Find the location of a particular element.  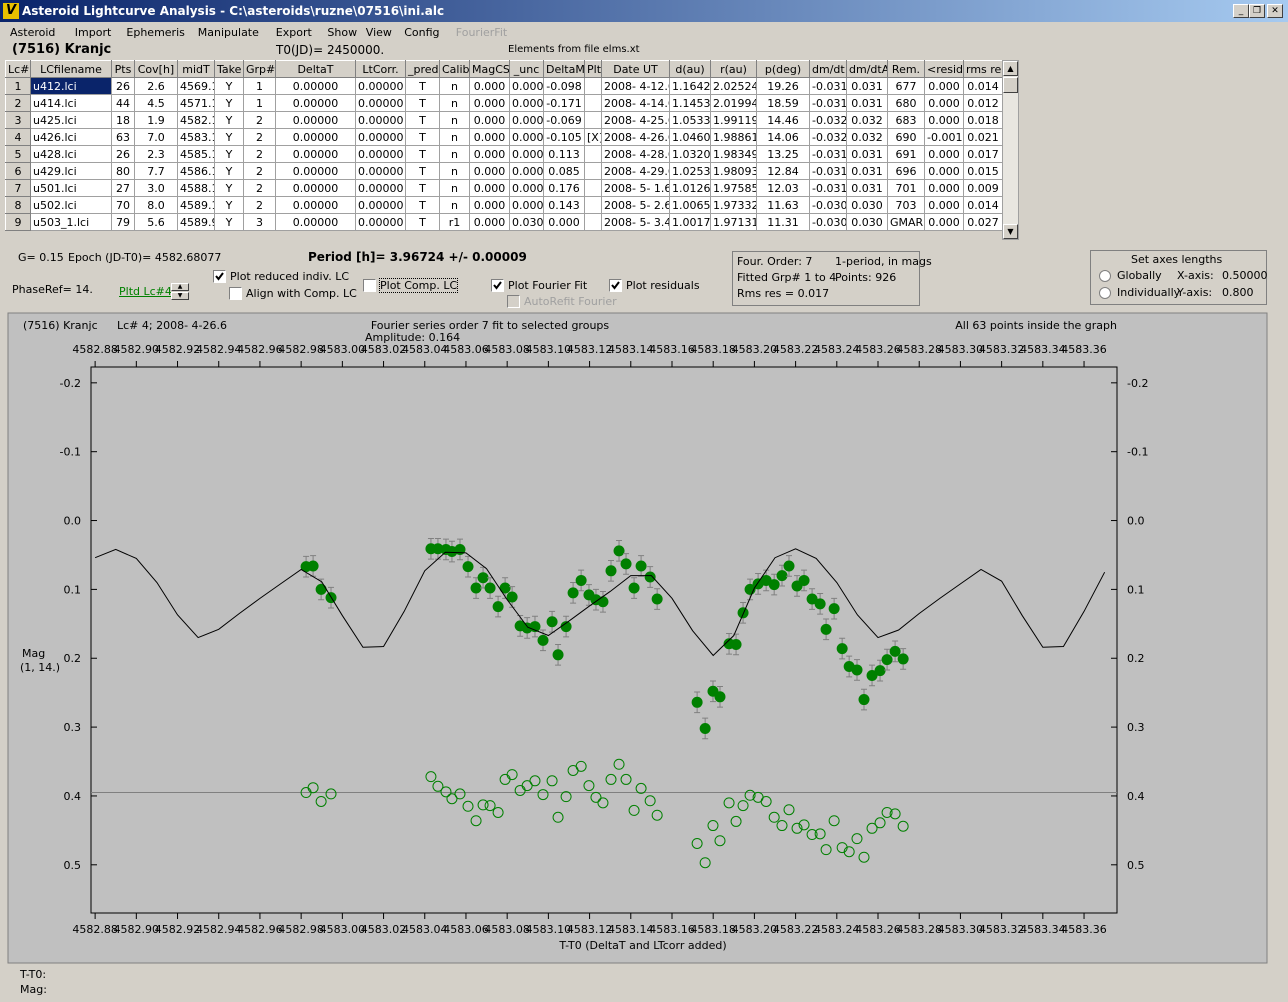

table-cell: 1.04605 is located at coordinates (690, 137).